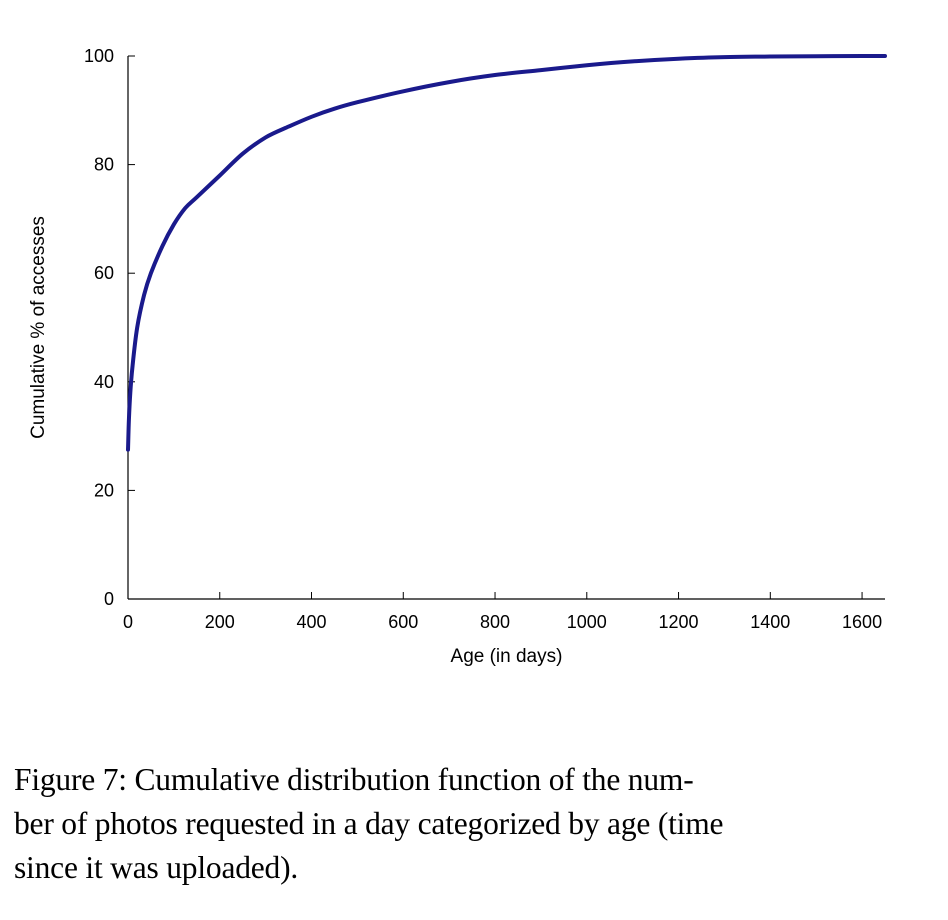 This screenshot has height=920, width=948. Describe the element at coordinates (679, 622) in the screenshot. I see `x-tick-label: 1200` at that location.